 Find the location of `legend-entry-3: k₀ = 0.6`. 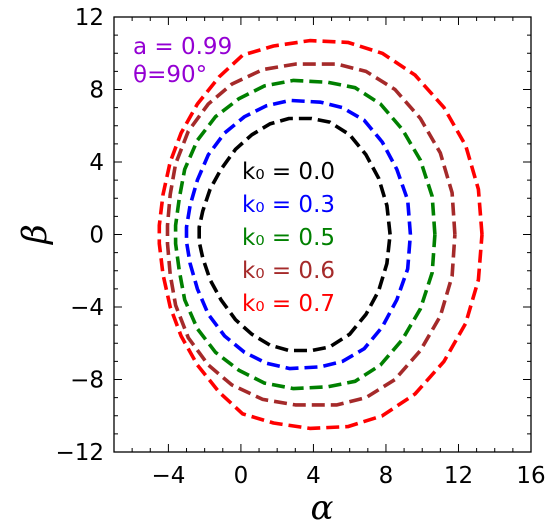

legend-entry-3: k₀ = 0.6 is located at coordinates (288, 271).